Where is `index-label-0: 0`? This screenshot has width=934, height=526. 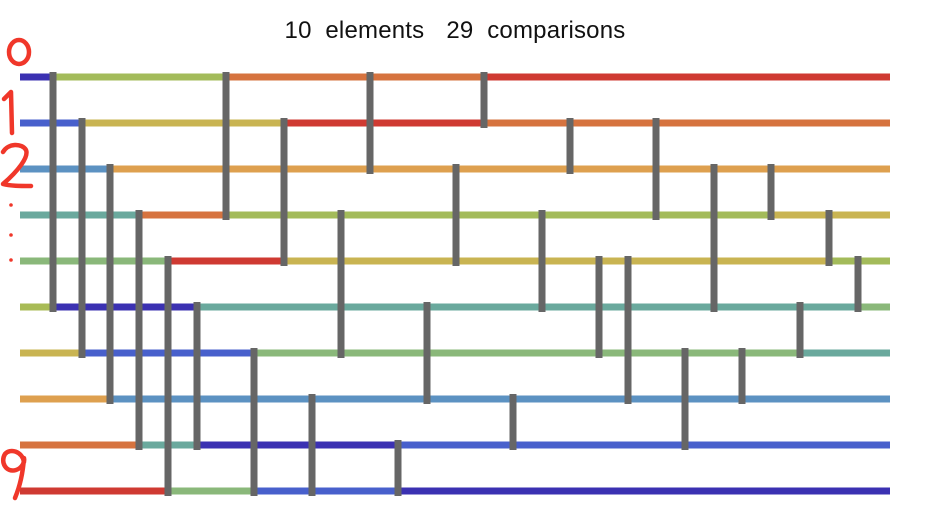 index-label-0: 0 is located at coordinates (19, 52).